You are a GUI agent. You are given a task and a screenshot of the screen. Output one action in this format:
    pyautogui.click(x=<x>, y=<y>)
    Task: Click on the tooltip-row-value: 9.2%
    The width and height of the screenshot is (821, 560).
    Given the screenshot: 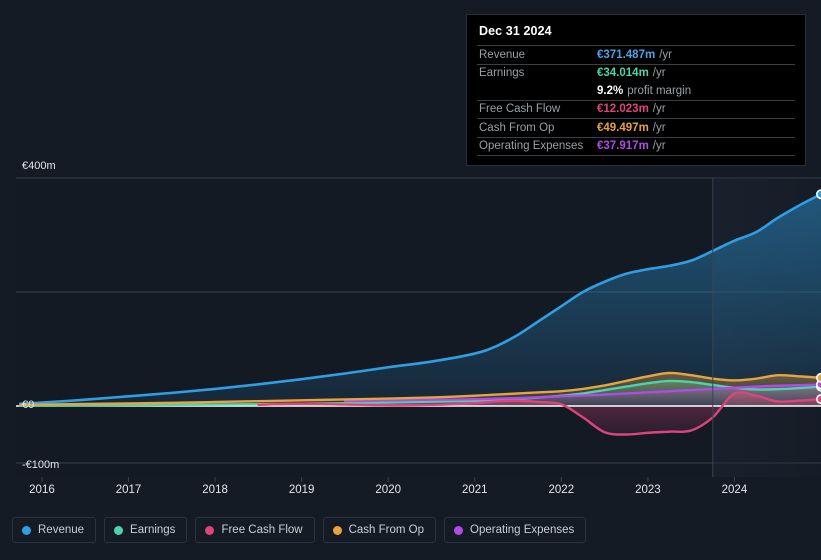 What is the action you would take?
    pyautogui.click(x=610, y=90)
    